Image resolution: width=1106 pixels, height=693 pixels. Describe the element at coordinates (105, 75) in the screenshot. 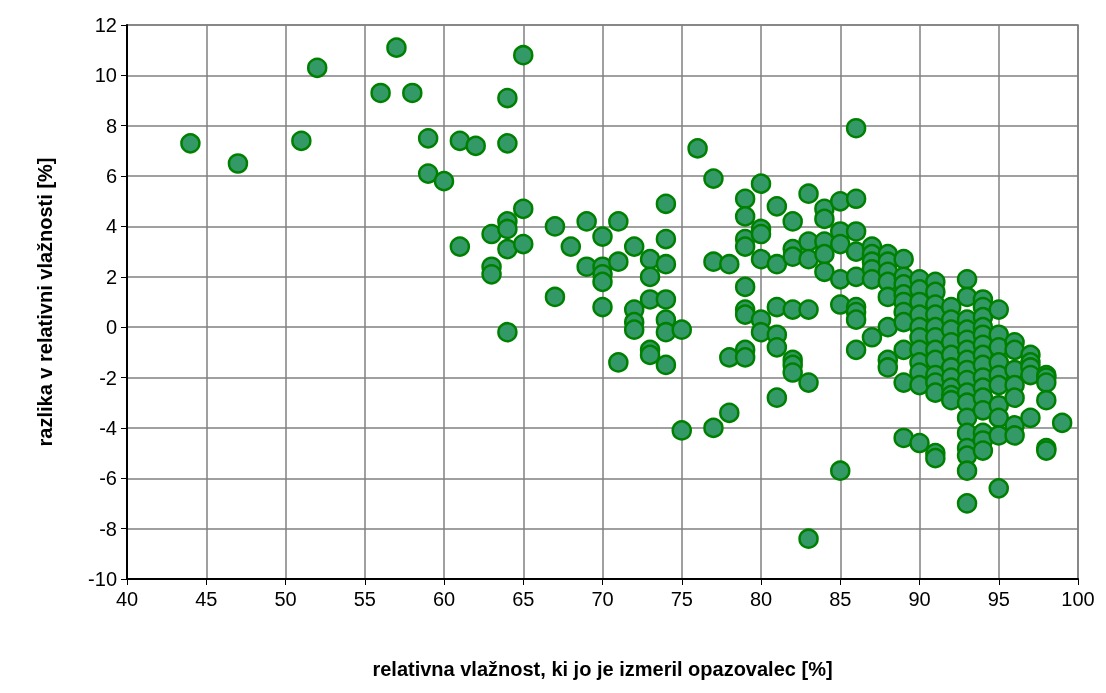

I see `y-tick-label: 10` at that location.